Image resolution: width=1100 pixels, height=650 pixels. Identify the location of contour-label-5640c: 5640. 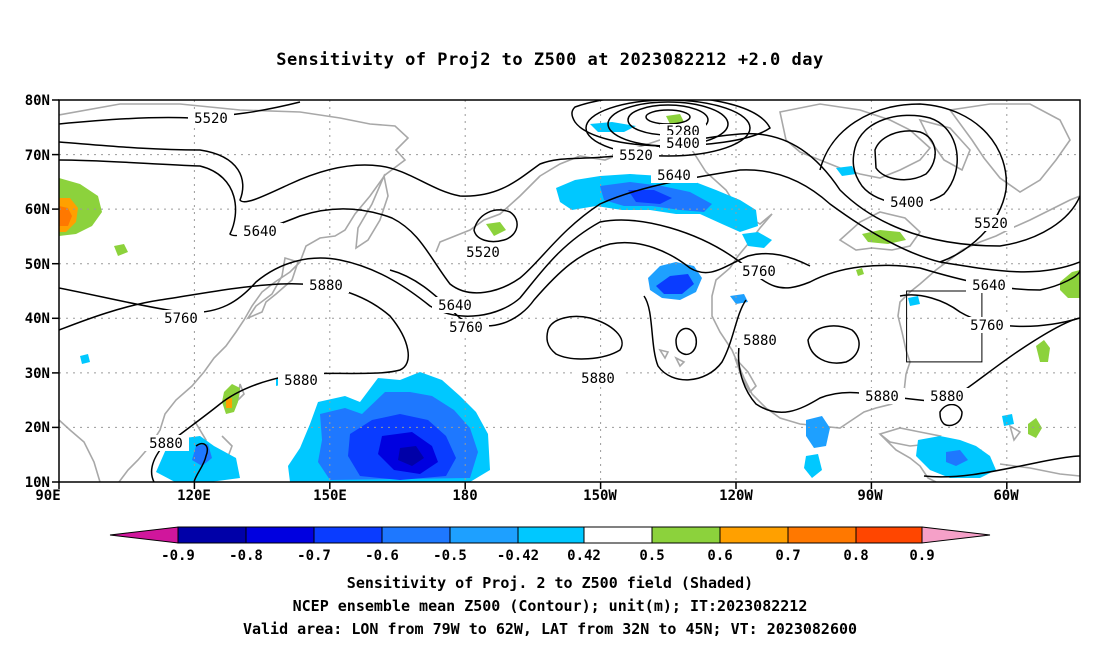
(455, 305).